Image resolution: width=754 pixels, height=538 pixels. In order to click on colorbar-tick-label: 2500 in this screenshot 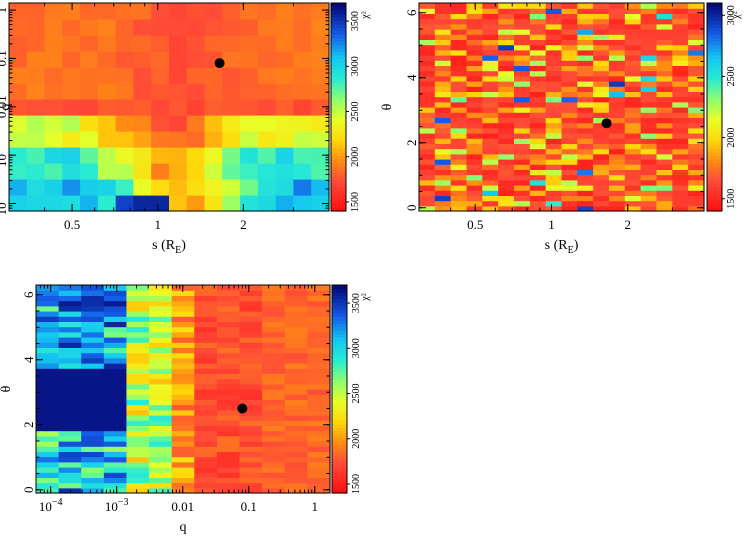, I will do `click(355, 112)`.